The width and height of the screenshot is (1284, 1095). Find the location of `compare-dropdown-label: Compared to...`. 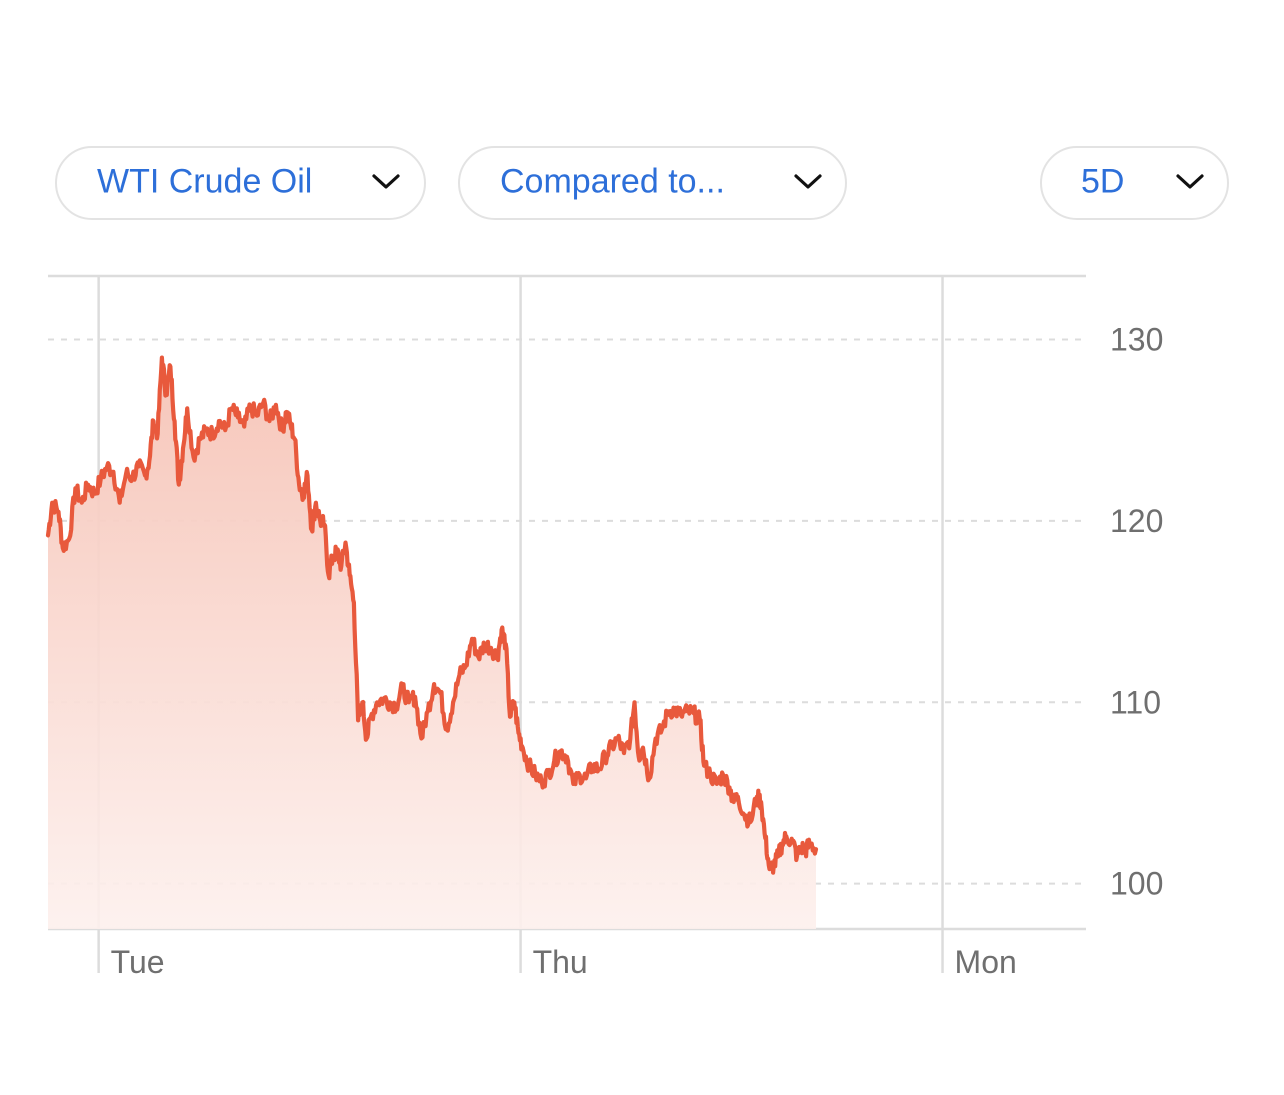

compare-dropdown-label: Compared to... is located at coordinates (612, 181).